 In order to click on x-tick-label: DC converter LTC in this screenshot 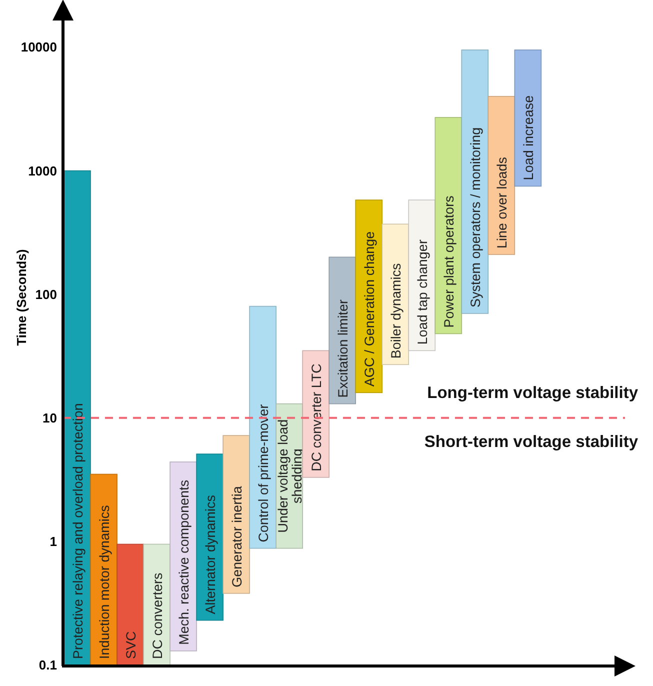, I will do `click(316, 417)`.